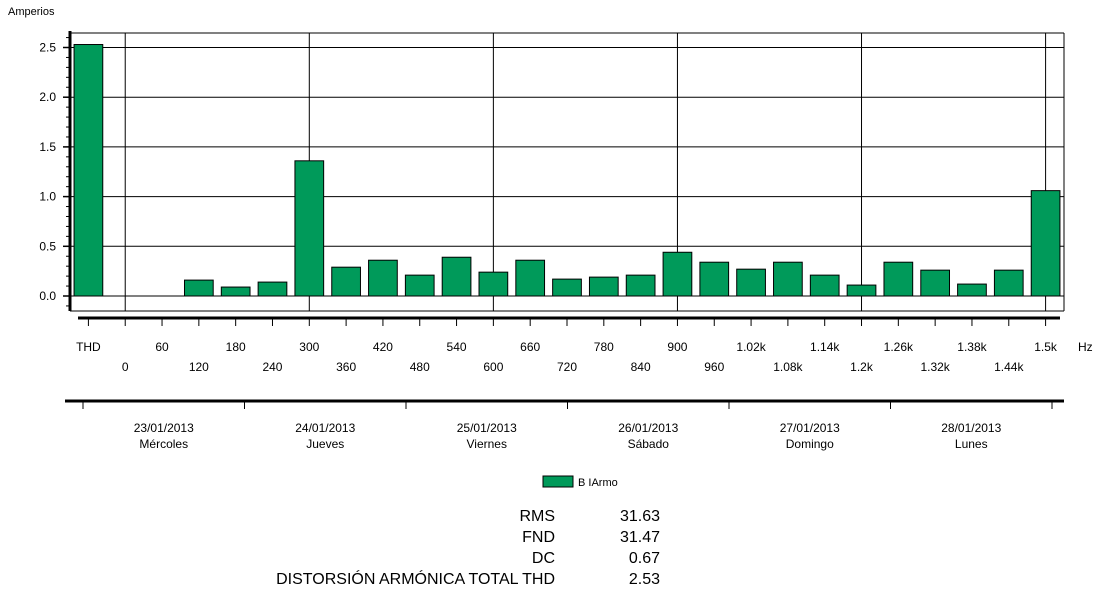 This screenshot has height=604, width=1099. Describe the element at coordinates (47, 296) in the screenshot. I see `y-tick-label: 0.0` at that location.